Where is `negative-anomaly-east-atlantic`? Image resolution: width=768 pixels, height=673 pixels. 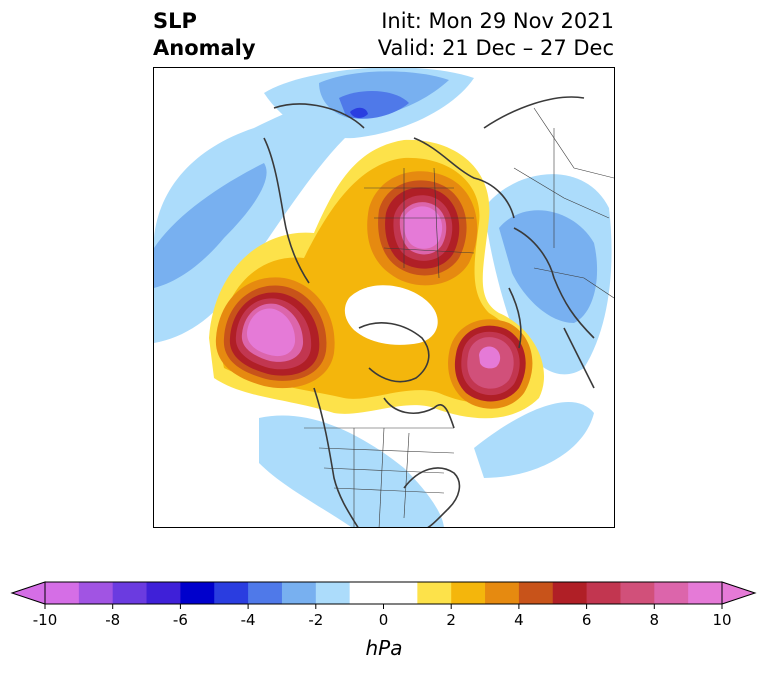 negative-anomaly-east-atlantic is located at coordinates (534, 439).